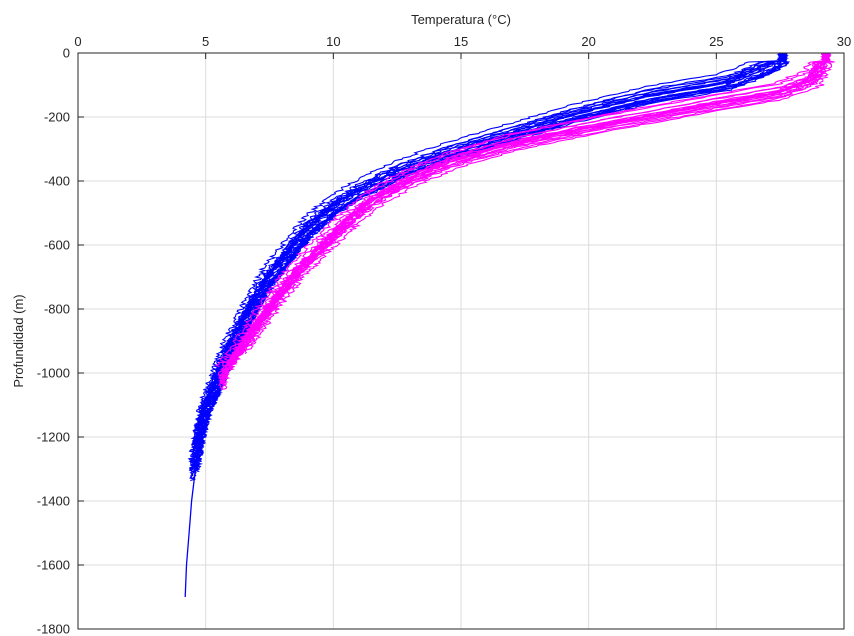 The height and width of the screenshot is (636, 854). I want to click on y-tick-label: -1800, so click(53, 629).